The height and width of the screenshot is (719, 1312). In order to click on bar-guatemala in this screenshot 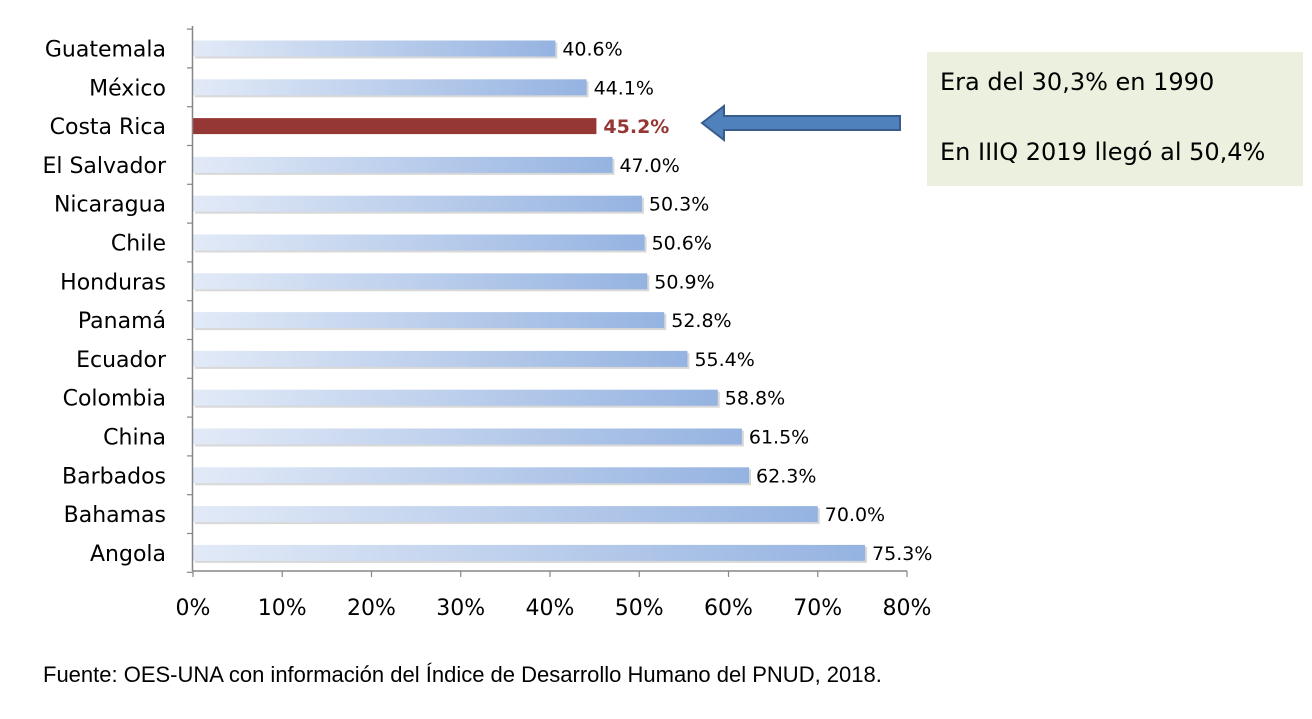, I will do `click(374, 48)`.